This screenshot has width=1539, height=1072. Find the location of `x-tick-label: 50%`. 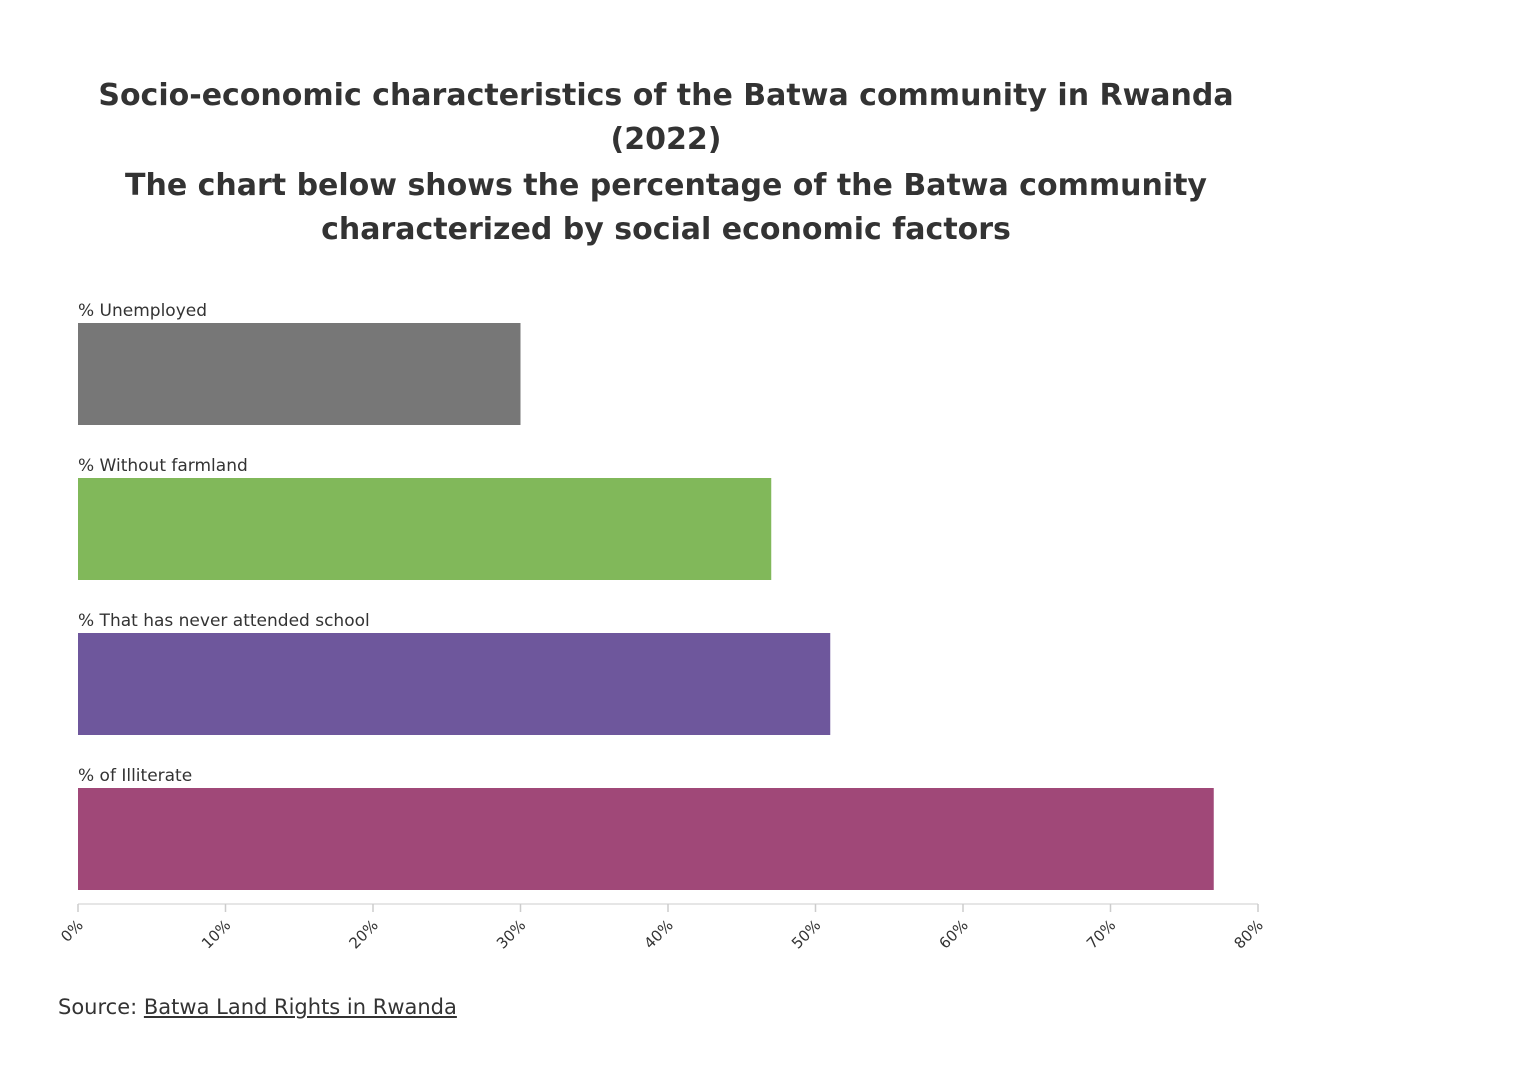

x-tick-label: 50% is located at coordinates (806, 934).